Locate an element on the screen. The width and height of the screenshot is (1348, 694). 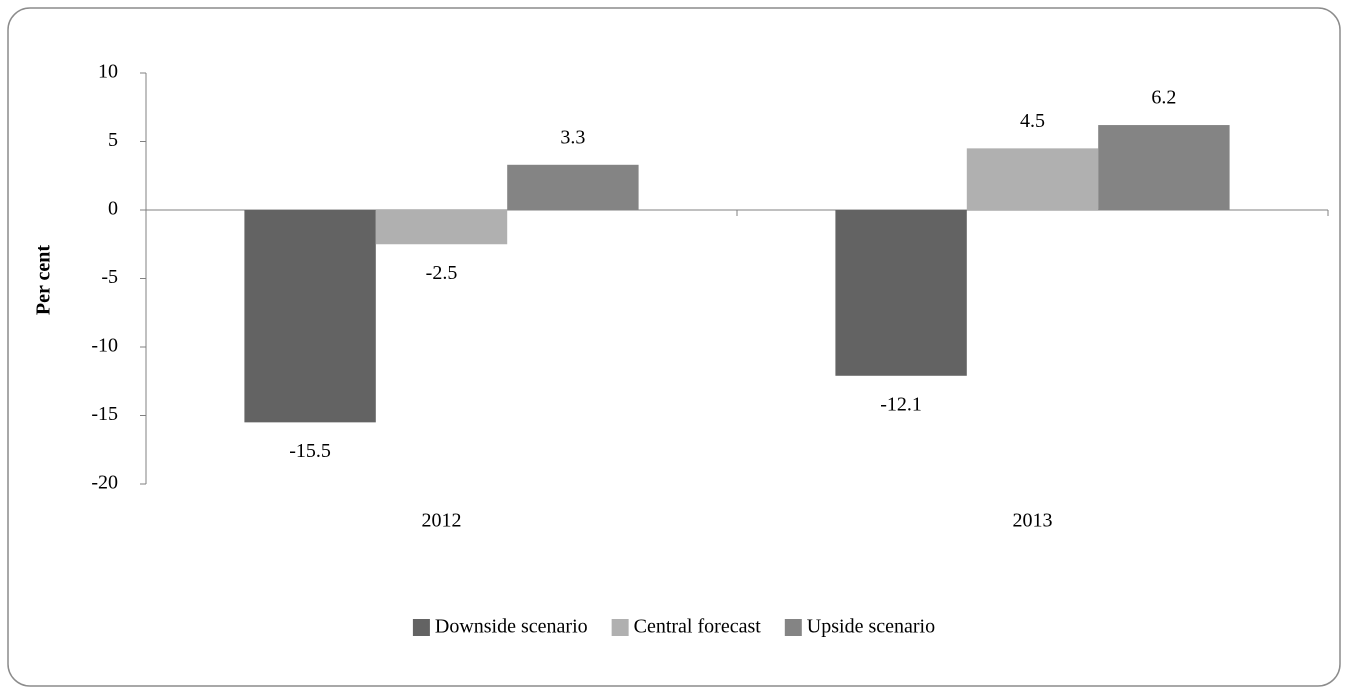
value-label: -12.1 is located at coordinates (901, 404).